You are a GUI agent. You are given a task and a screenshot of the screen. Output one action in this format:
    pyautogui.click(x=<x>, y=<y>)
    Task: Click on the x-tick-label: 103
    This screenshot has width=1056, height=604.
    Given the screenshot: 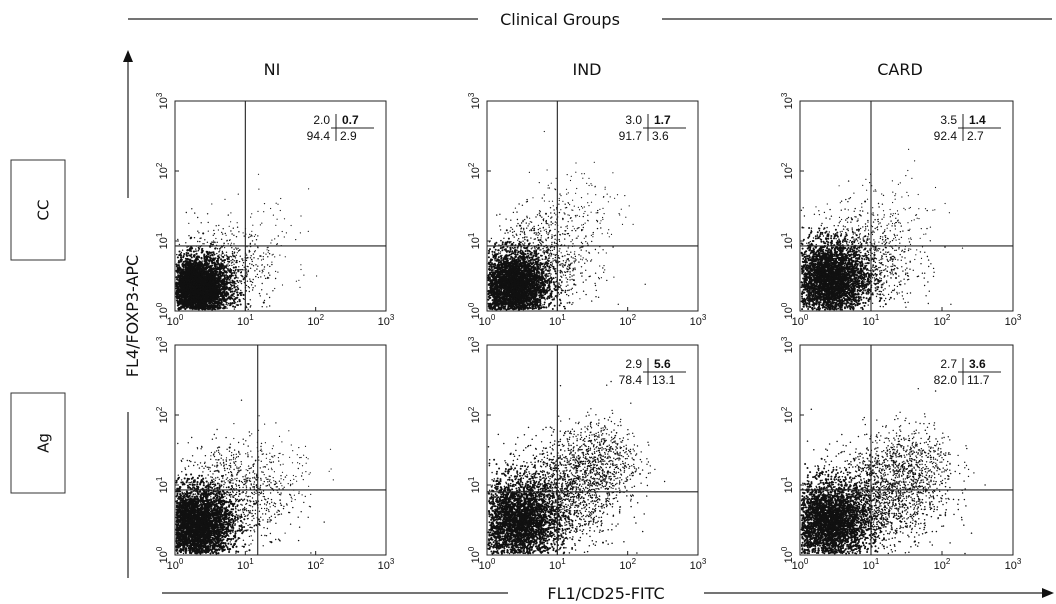 What is the action you would take?
    pyautogui.click(x=386, y=320)
    